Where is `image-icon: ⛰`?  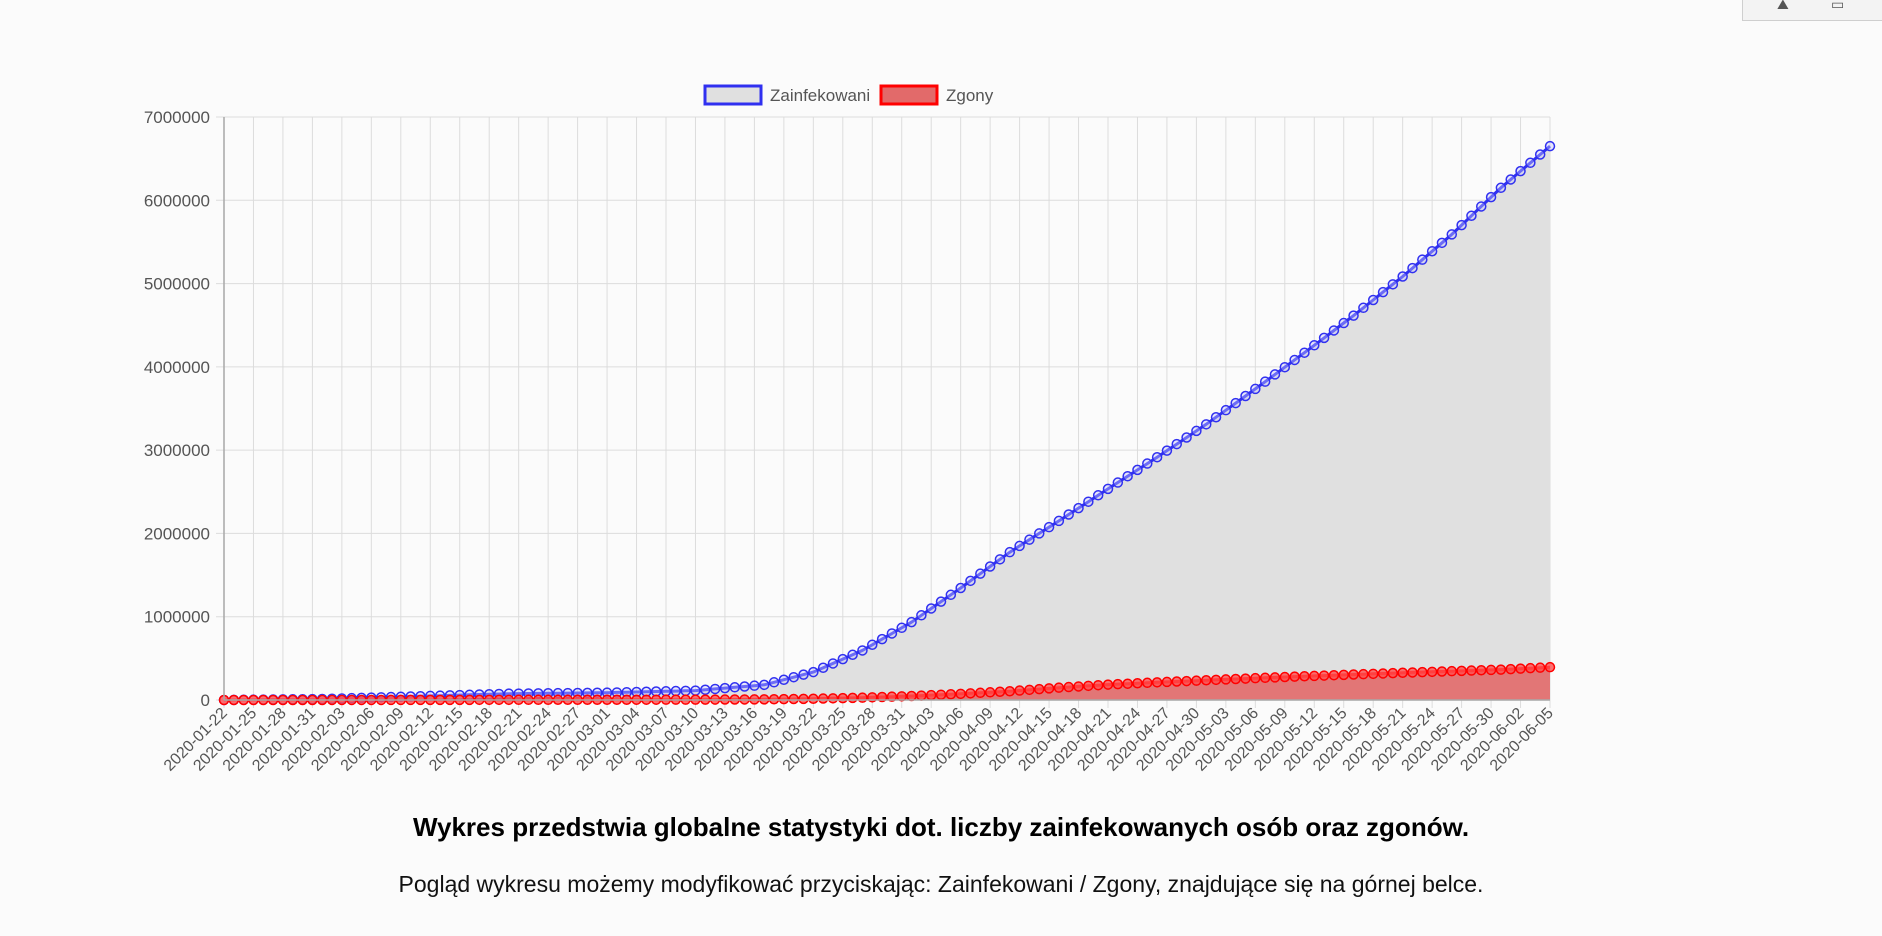 image-icon: ⛰ is located at coordinates (1783, 6).